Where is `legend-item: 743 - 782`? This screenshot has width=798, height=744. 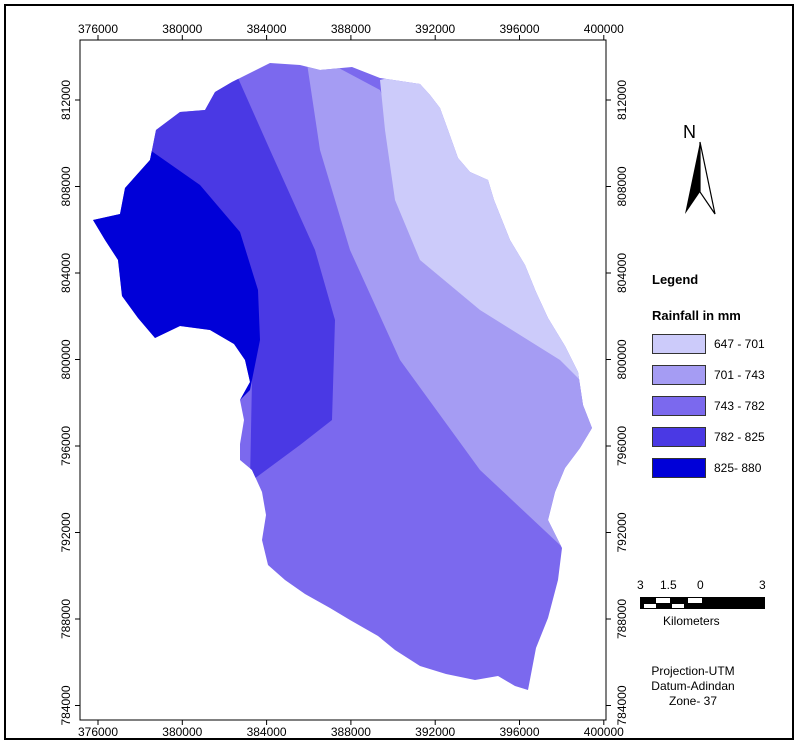 legend-item: 743 - 782 is located at coordinates (712, 407).